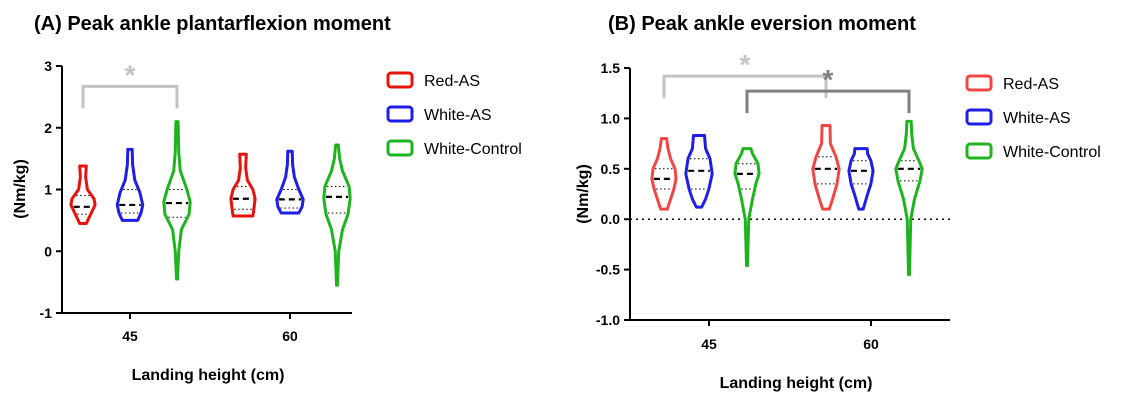 The width and height of the screenshot is (1136, 393). I want to click on panel-b-legend: Red-AS White-AS White-Control, so click(1033, 117).